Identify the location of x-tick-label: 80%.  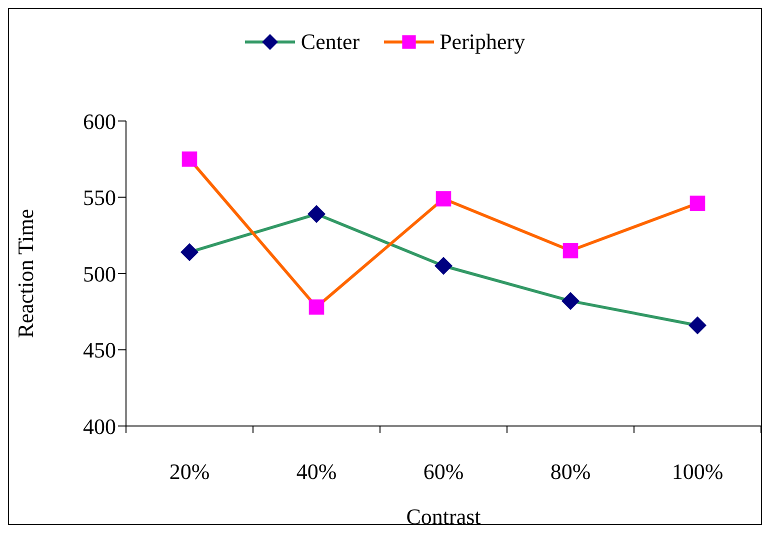
(570, 471).